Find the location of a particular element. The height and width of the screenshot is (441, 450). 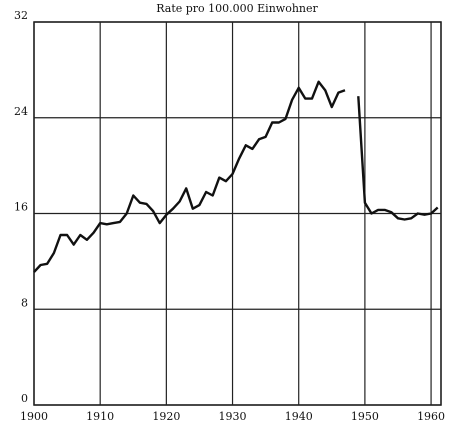

x-tick-label: 1920 is located at coordinates (166, 416).